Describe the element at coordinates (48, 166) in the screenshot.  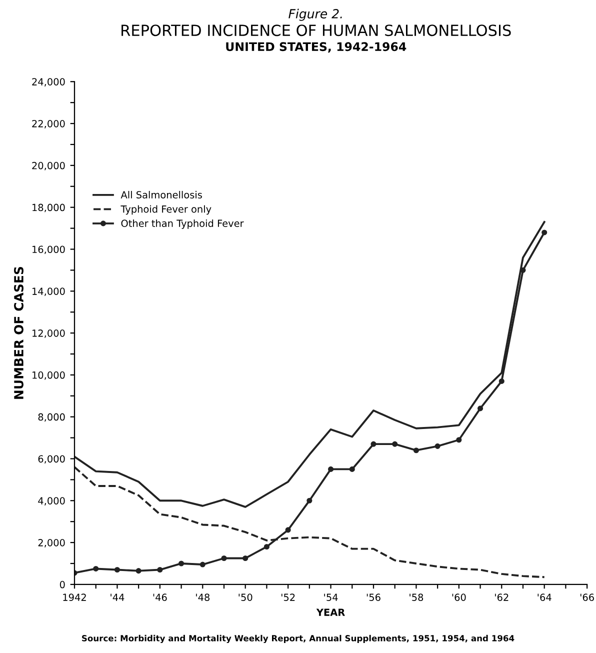
I see `y-tick-label: 20,000` at that location.